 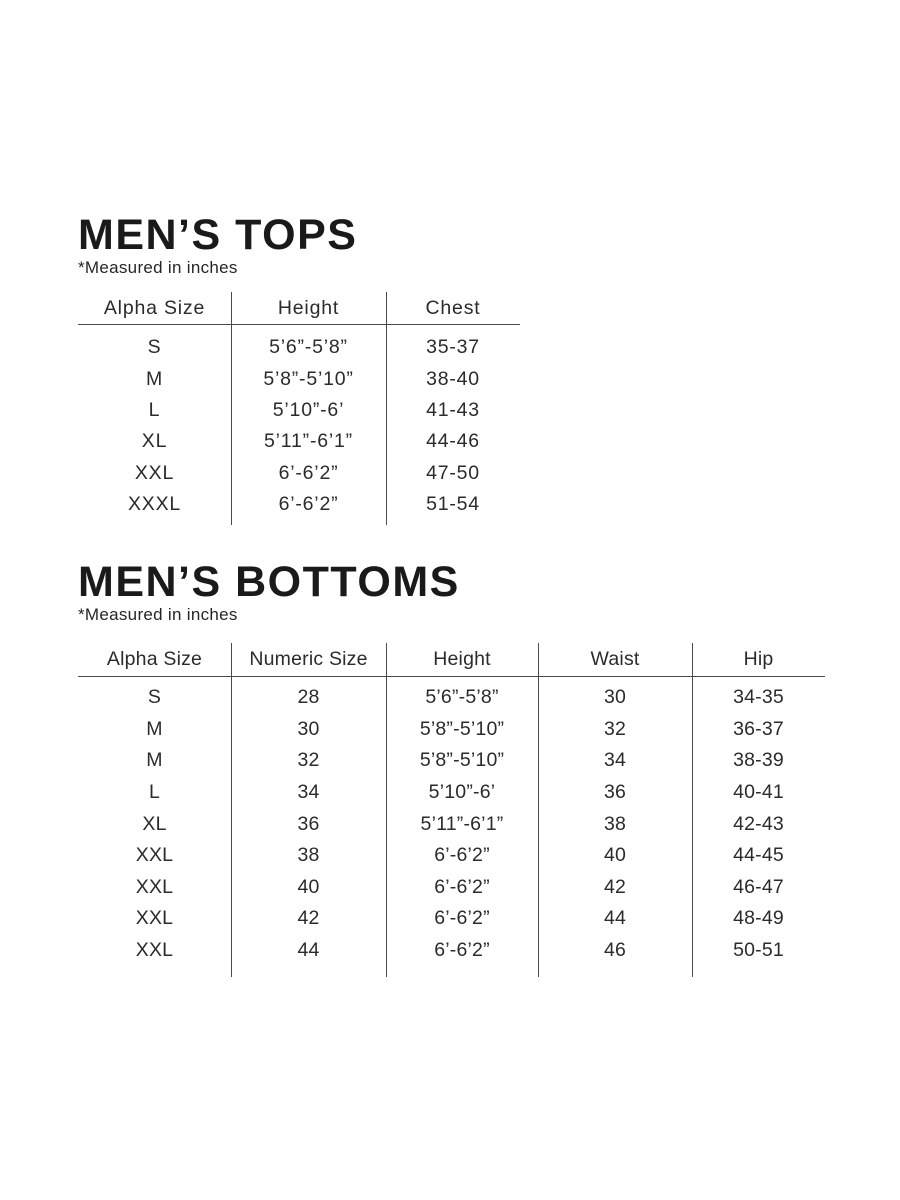 I want to click on table-header-row: Alpha Size Height Chest, so click(x=299, y=308).